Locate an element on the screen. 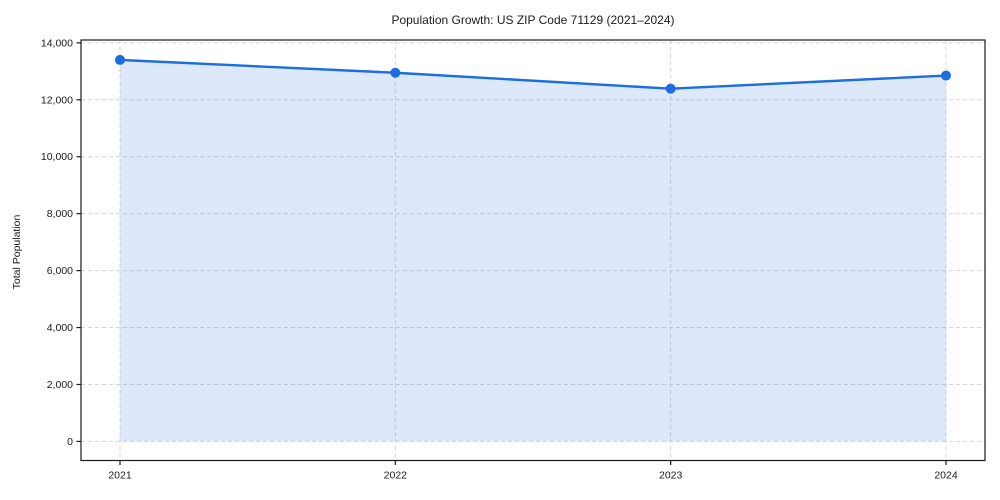 Image resolution: width=1000 pixels, height=500 pixels. y-tick-label: 4,000 is located at coordinates (60, 328).